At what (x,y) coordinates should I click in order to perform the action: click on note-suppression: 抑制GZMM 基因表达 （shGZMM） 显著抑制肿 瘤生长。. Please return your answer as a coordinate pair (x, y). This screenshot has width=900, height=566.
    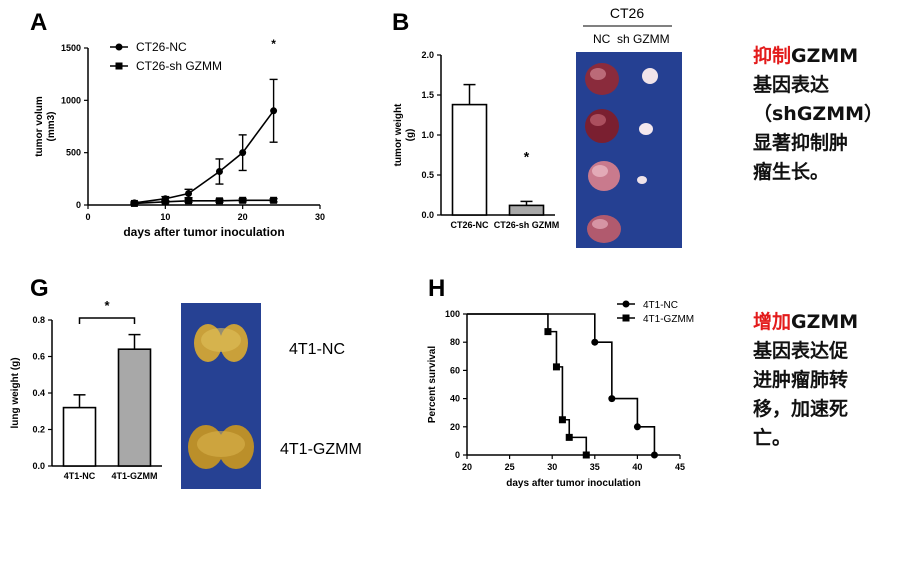
    Looking at the image, I should click on (818, 114).